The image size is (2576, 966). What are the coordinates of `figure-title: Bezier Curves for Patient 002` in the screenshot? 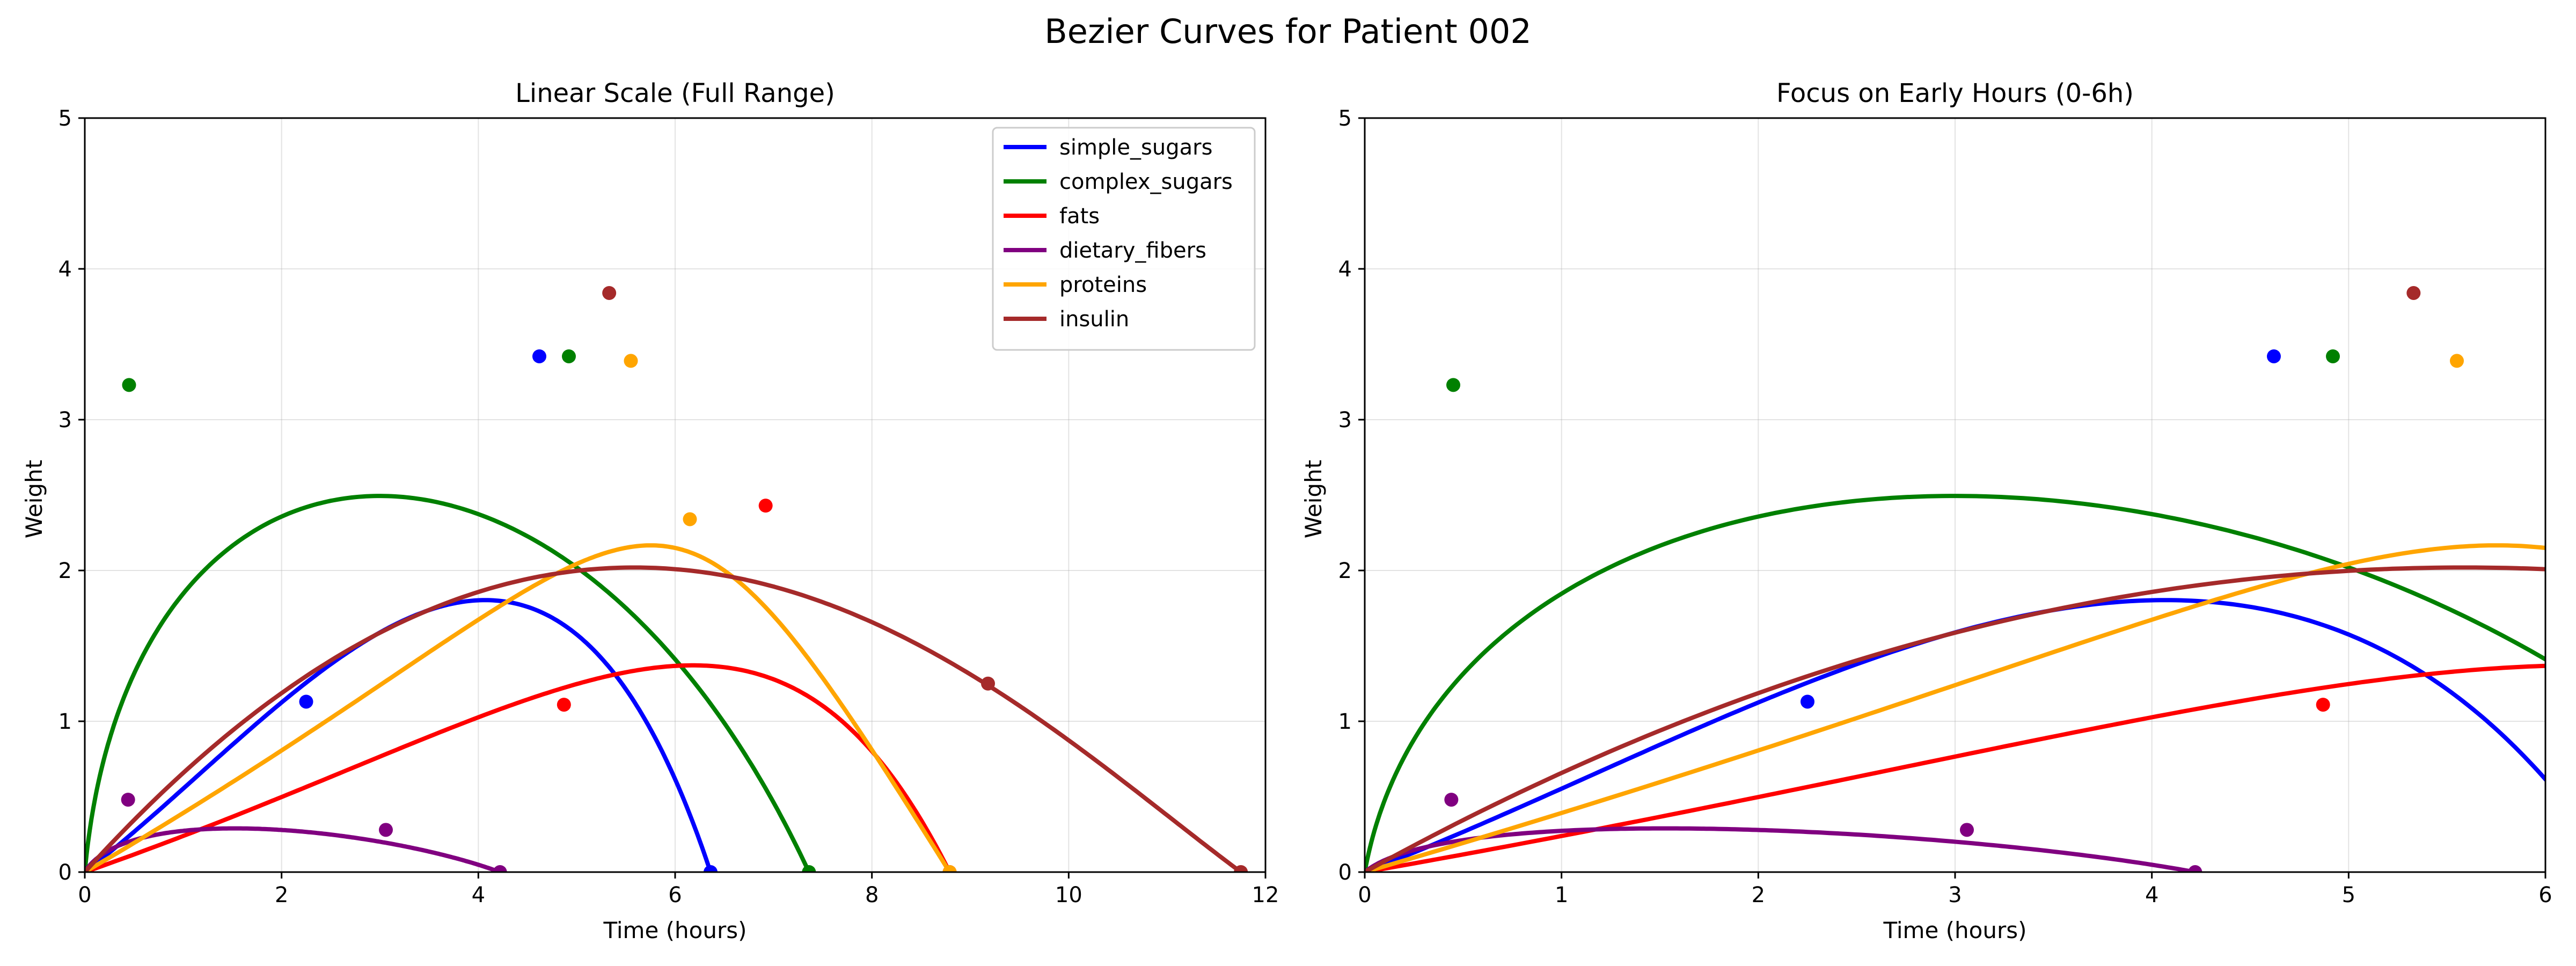 It's located at (1288, 31).